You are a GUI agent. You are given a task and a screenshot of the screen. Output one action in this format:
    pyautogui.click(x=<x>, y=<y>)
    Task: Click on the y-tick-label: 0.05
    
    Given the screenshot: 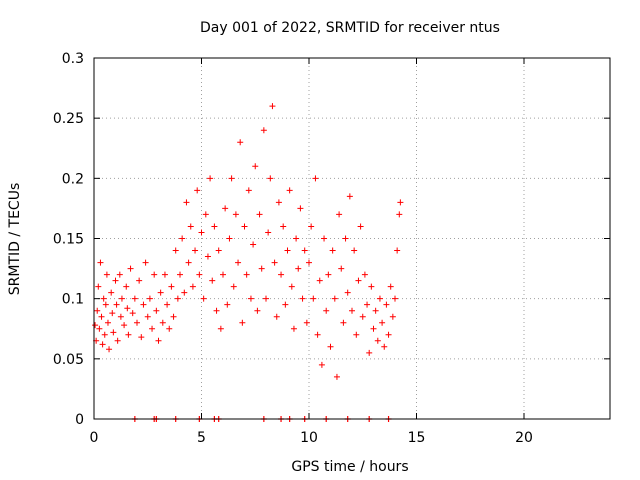 What is the action you would take?
    pyautogui.click(x=68, y=360)
    